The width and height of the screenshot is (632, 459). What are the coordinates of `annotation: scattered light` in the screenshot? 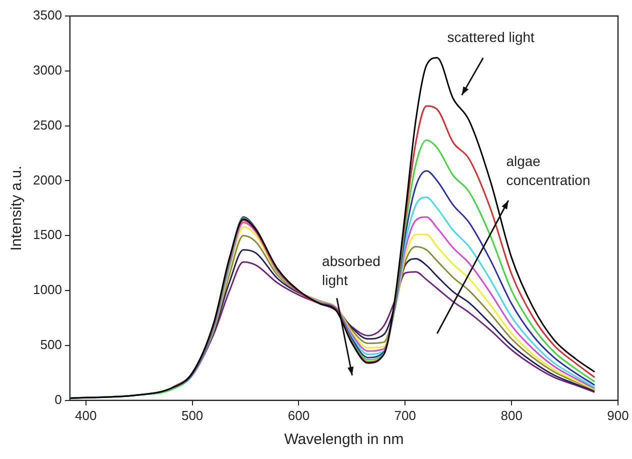 It's located at (491, 36).